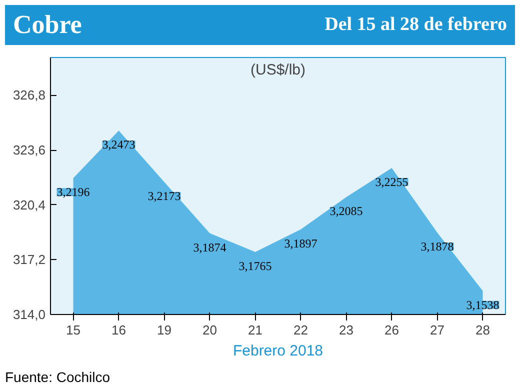  I want to click on data-label: 3,1897, so click(301, 243).